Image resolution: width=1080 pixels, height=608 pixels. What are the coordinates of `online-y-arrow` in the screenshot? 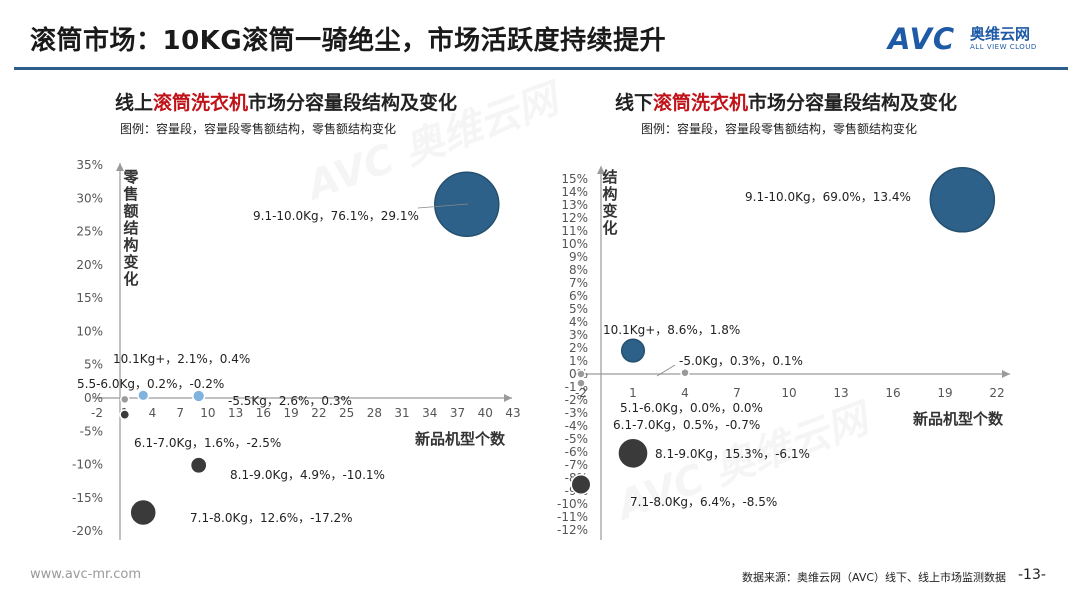 It's located at (120, 167).